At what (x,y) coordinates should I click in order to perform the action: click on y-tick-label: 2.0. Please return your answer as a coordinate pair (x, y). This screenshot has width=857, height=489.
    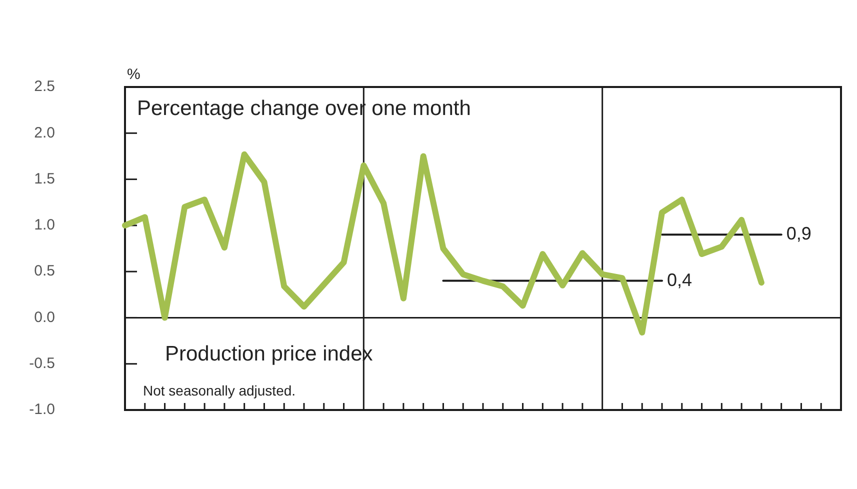
    Looking at the image, I should click on (44, 133).